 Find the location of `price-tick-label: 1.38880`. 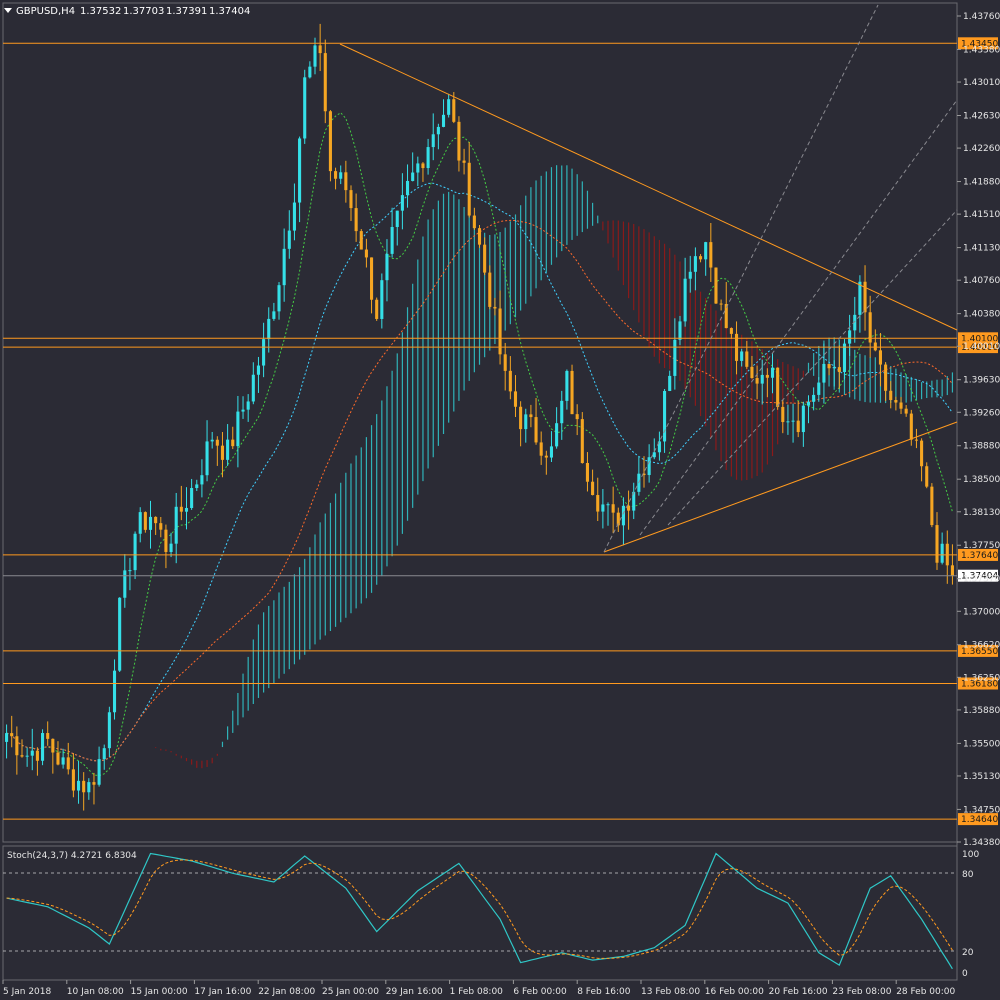

price-tick-label: 1.38880 is located at coordinates (981, 447).